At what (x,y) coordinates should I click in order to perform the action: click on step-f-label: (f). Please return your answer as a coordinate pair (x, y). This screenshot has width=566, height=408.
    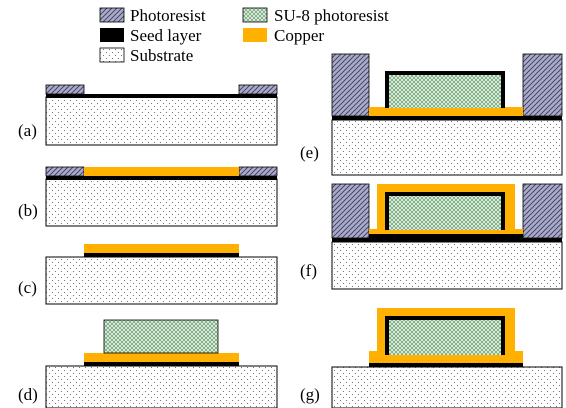
    Looking at the image, I should click on (308, 270).